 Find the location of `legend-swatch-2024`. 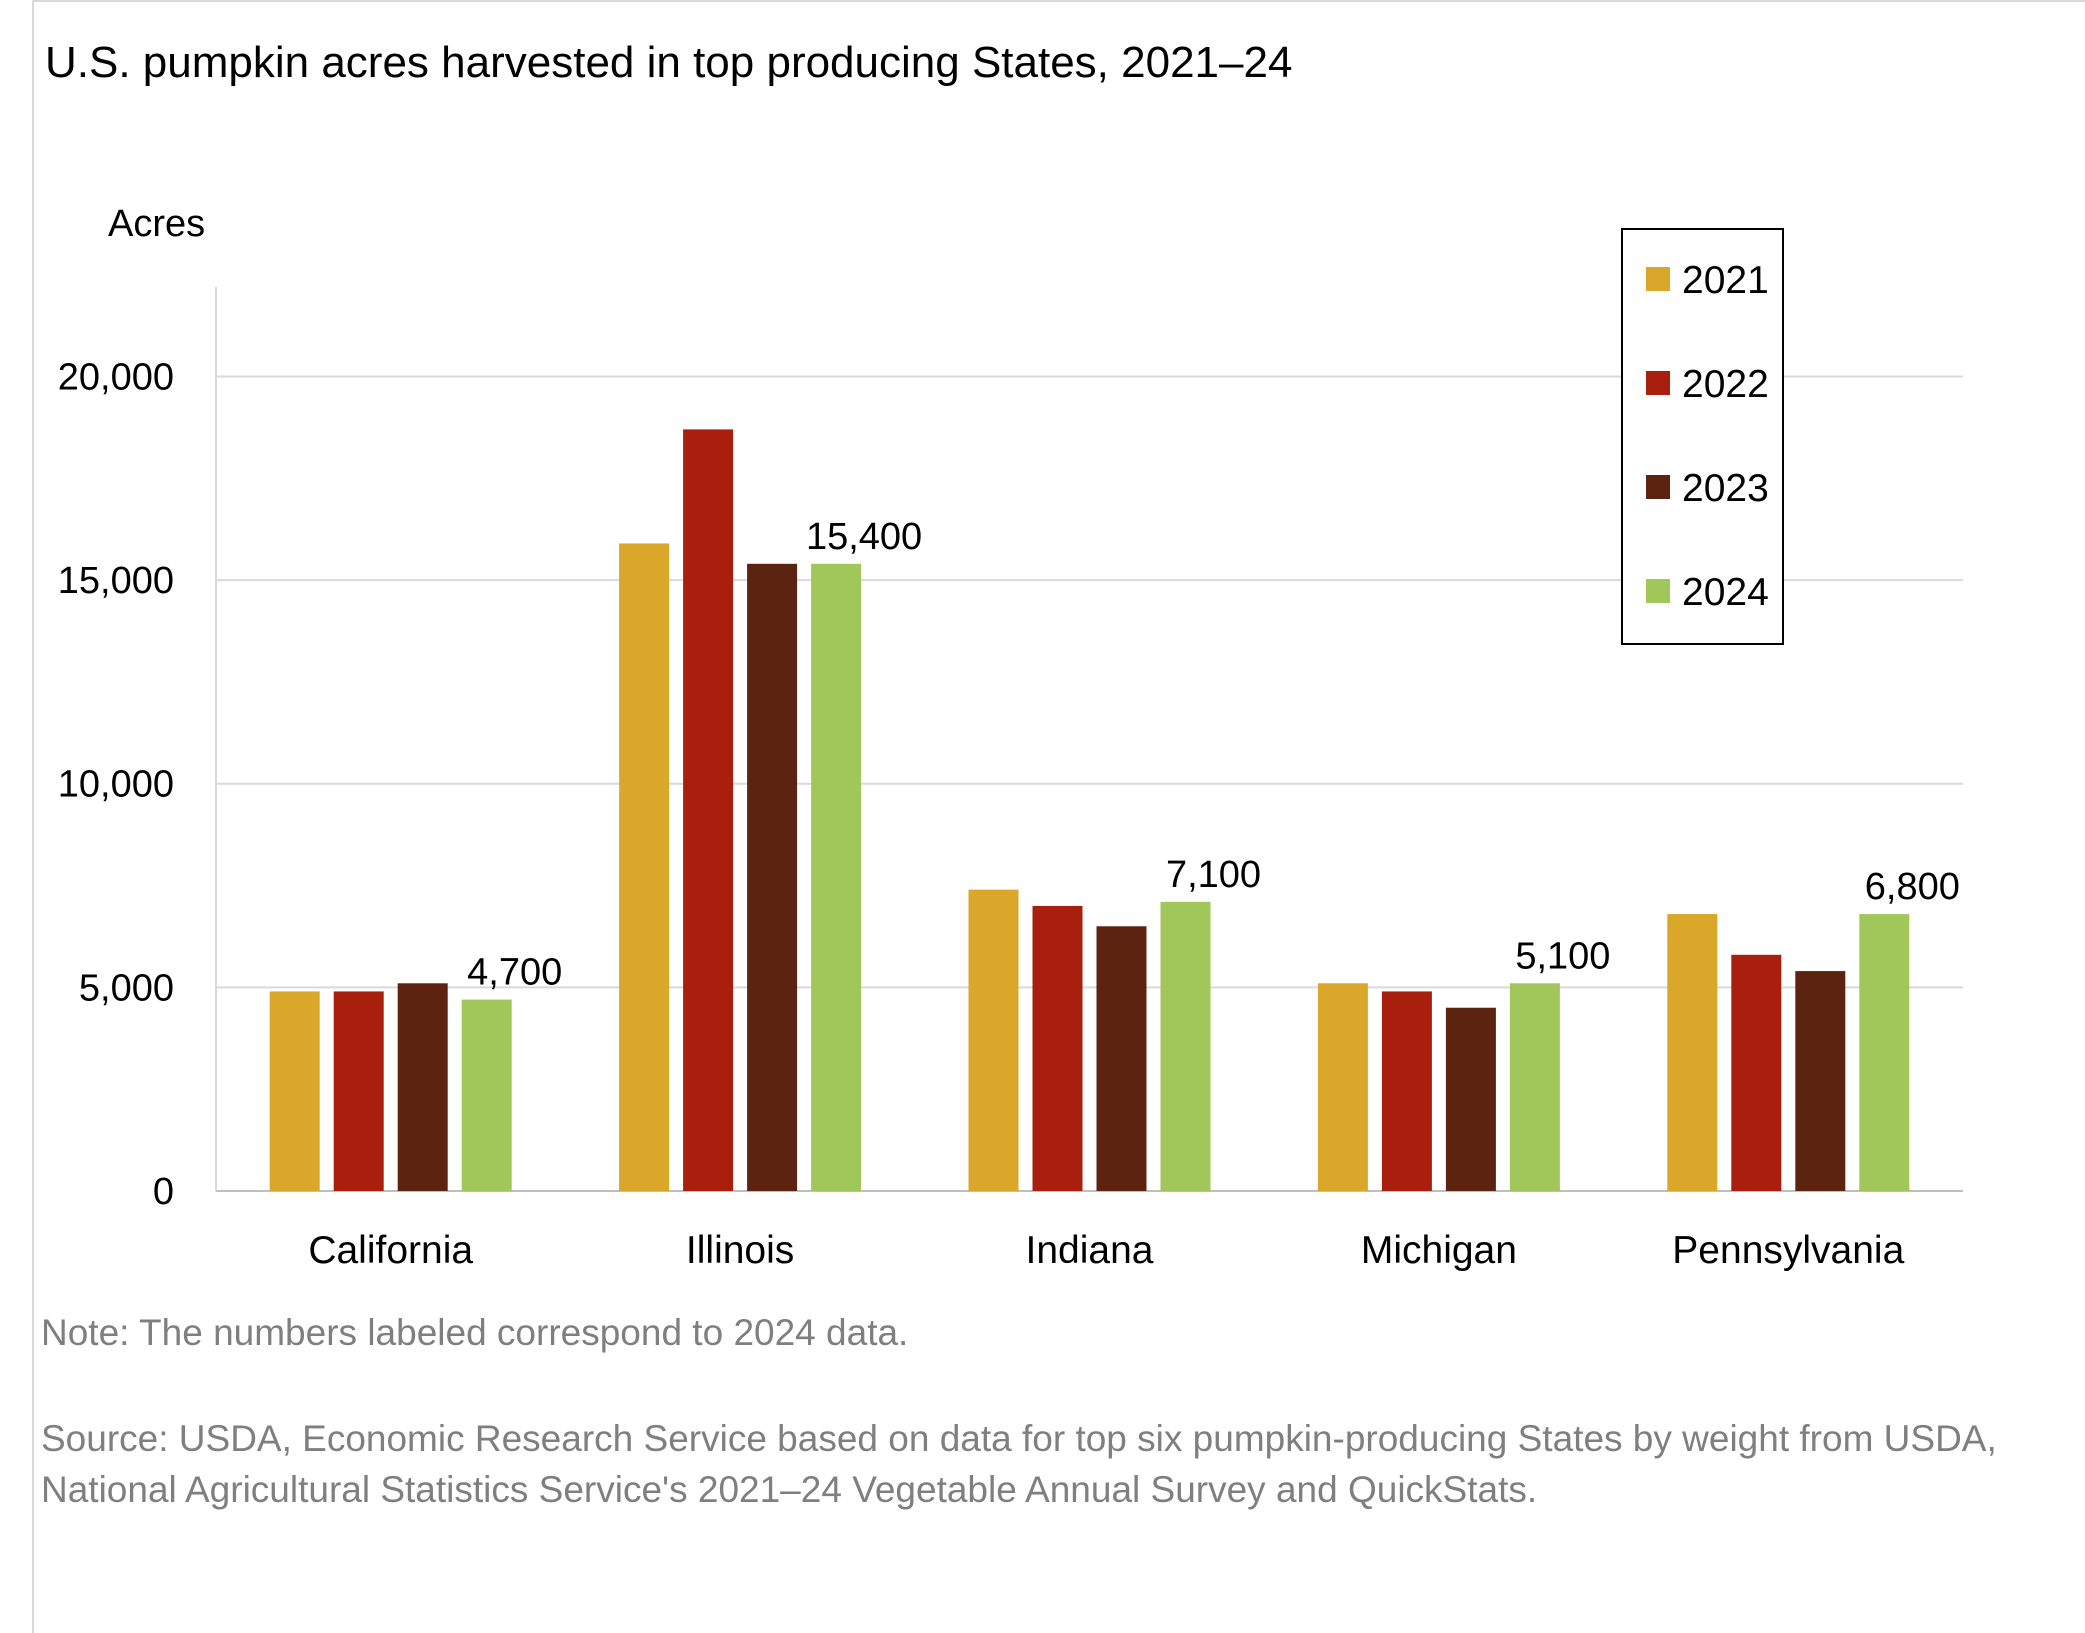

legend-swatch-2024 is located at coordinates (1658, 591).